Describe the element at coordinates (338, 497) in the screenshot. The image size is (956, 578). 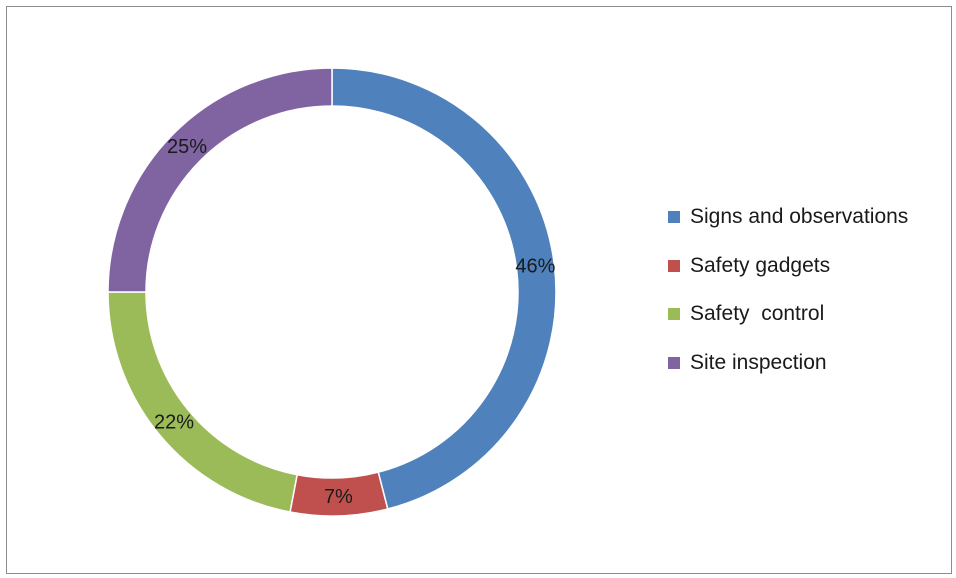
I see `data-label: 7%` at that location.